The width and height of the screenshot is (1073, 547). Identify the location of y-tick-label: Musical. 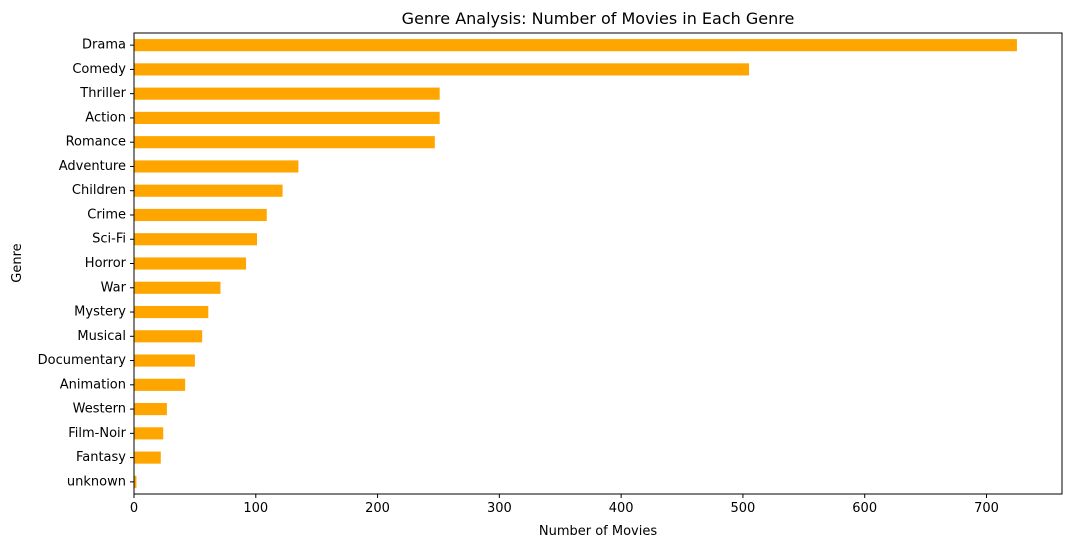
(101, 336).